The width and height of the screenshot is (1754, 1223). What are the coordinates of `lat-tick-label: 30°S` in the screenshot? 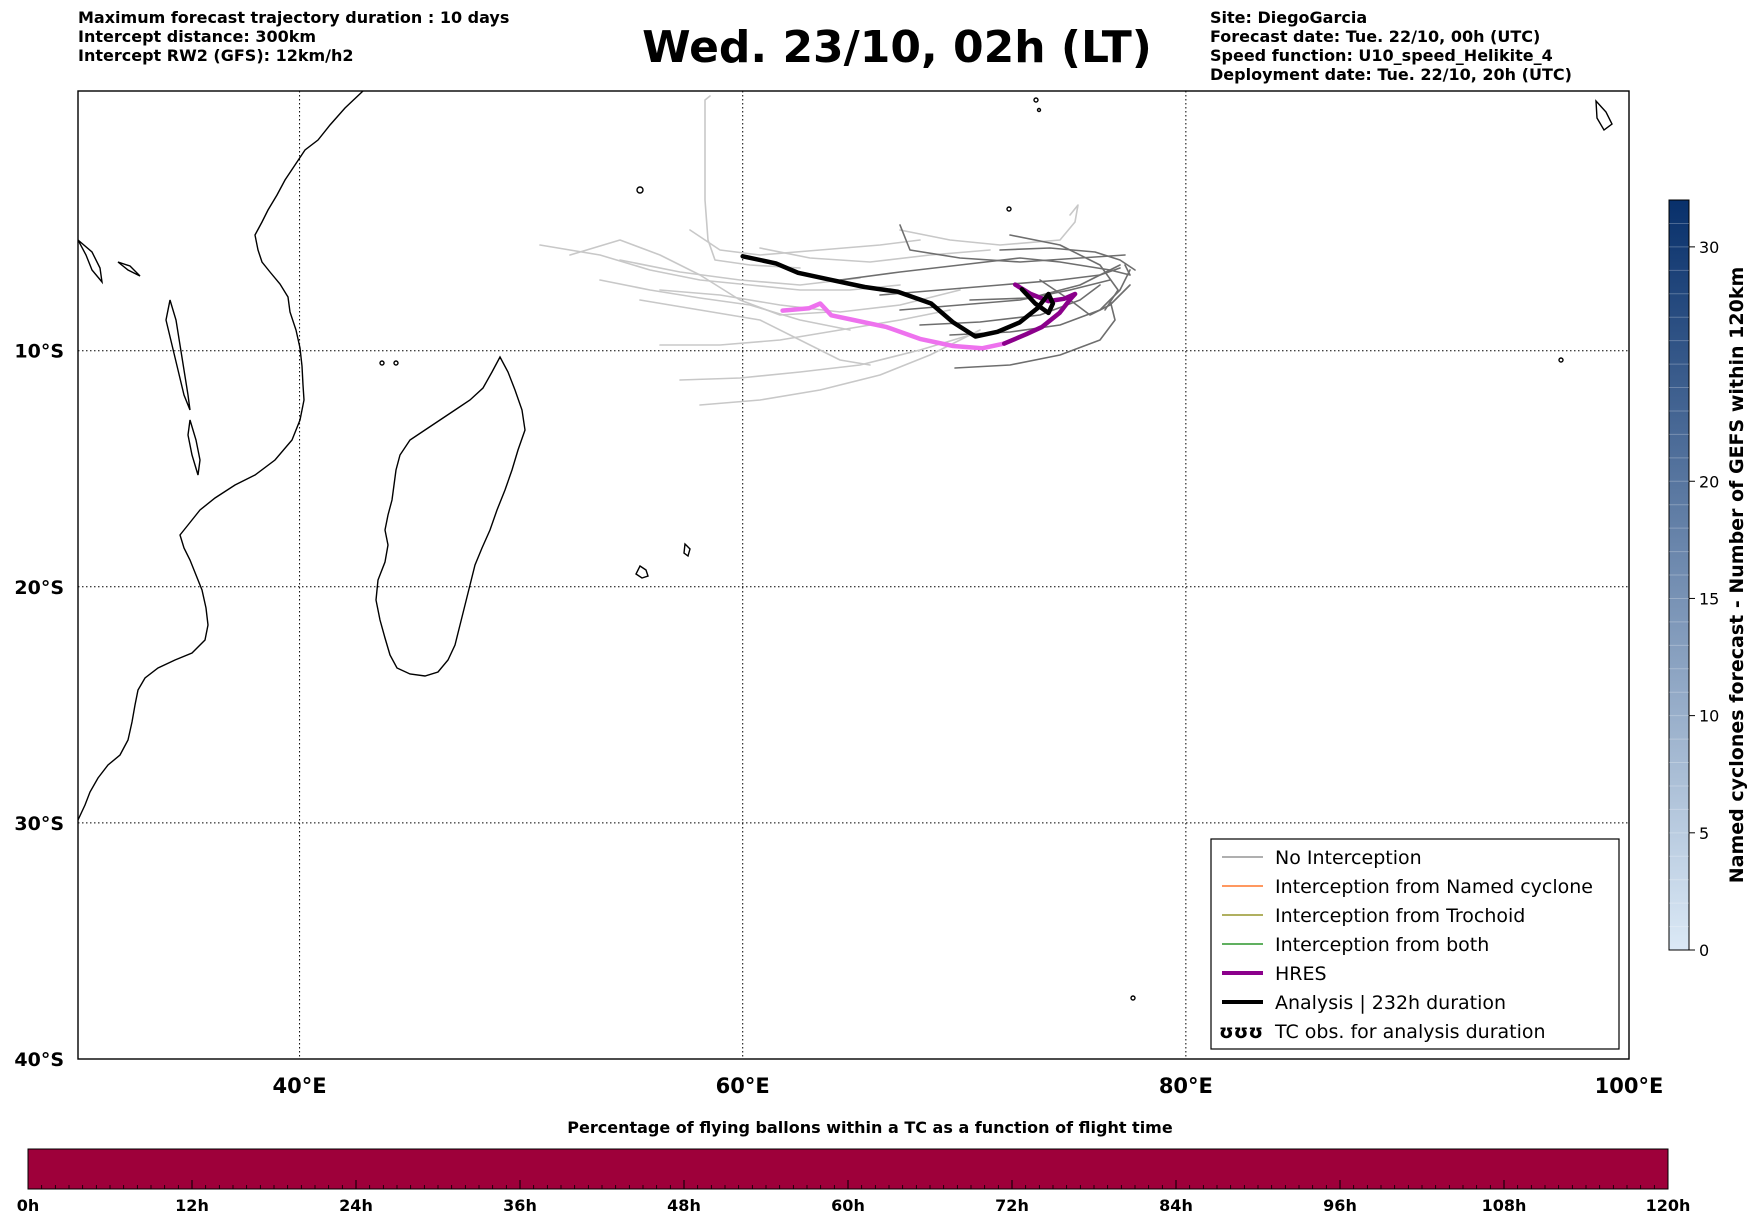 It's located at (39, 824).